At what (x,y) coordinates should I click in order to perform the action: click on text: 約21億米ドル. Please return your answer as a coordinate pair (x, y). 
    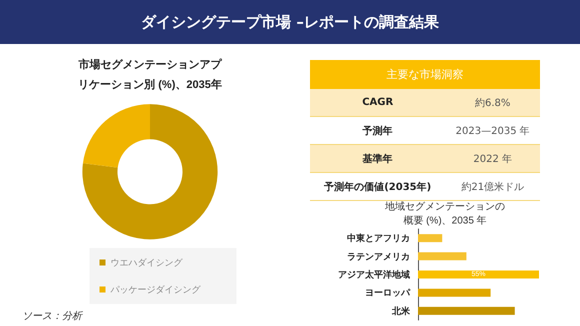
    Looking at the image, I should click on (492, 186).